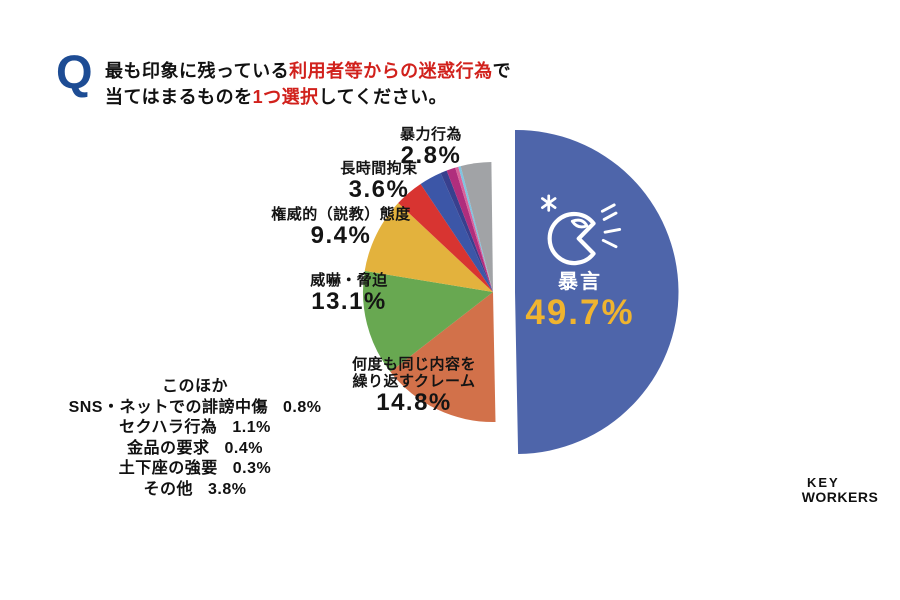 The image size is (900, 600). What do you see at coordinates (580, 282) in the screenshot?
I see `slice-name: 暴言` at bounding box center [580, 282].